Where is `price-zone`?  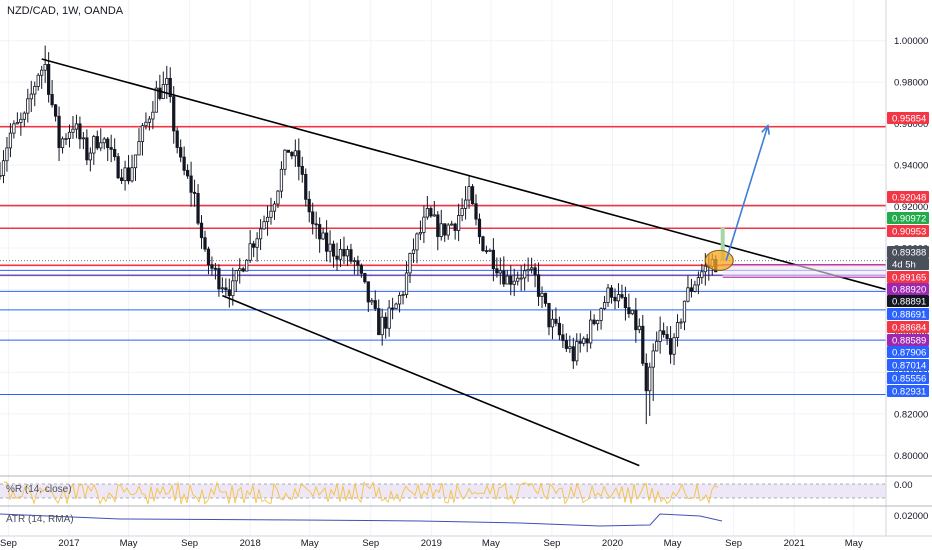 price-zone is located at coordinates (804, 271).